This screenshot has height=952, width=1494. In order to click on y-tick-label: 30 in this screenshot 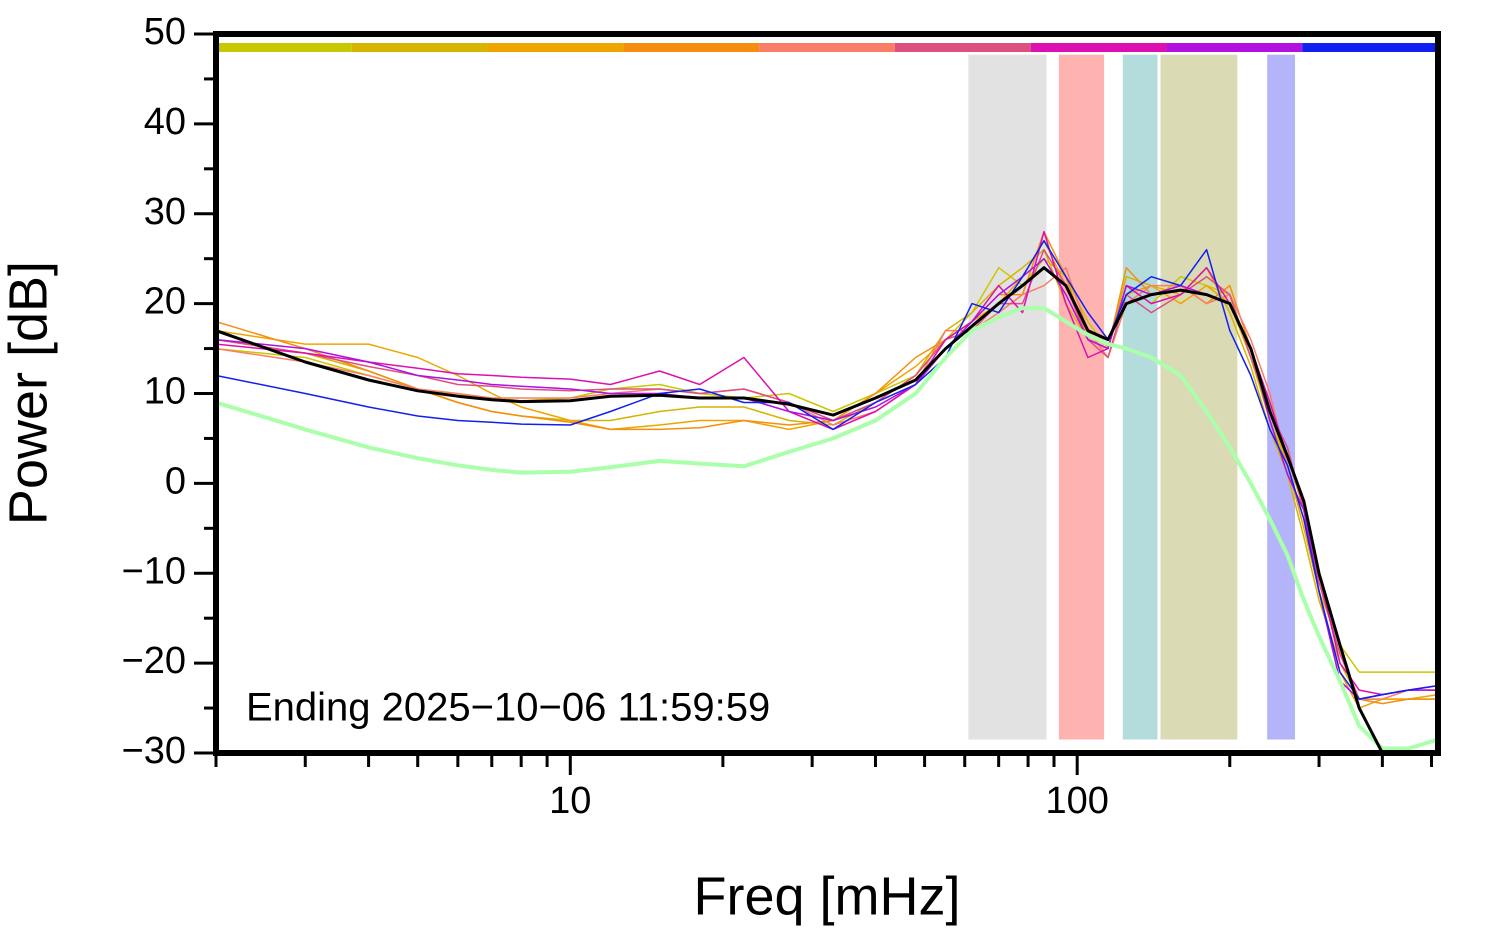, I will do `click(165, 212)`.